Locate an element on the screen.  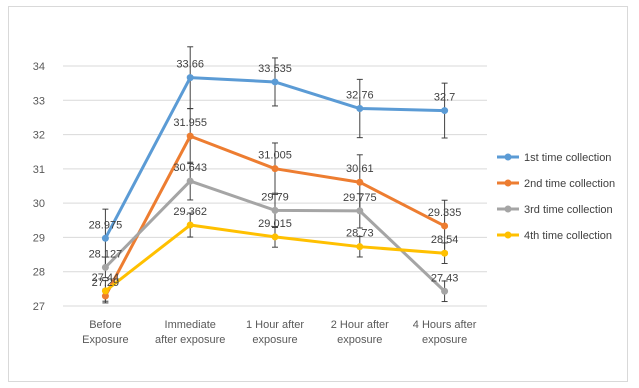
x-tick-label: Immediate is located at coordinates (190, 325).